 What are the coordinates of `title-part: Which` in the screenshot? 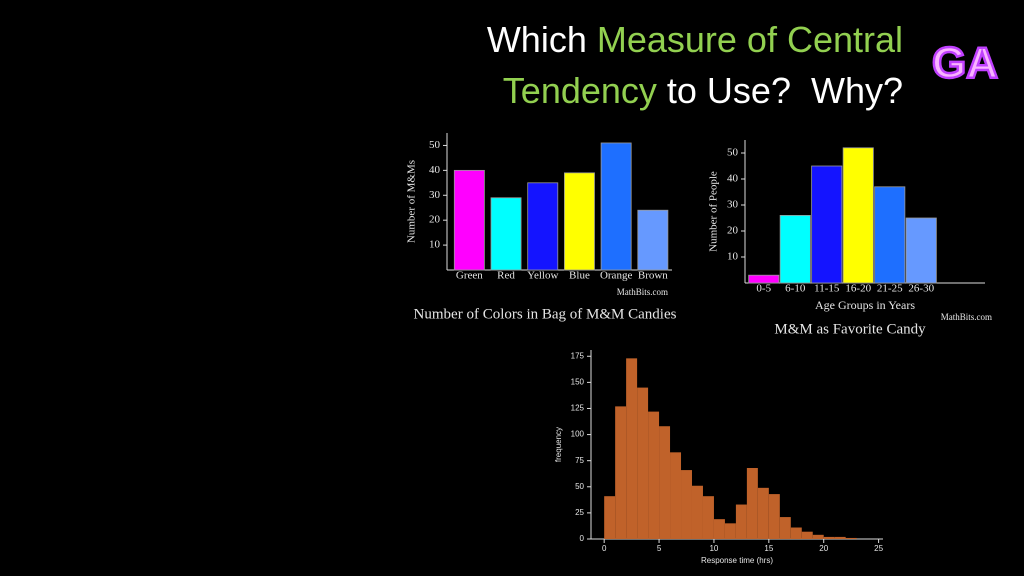 It's located at (542, 39).